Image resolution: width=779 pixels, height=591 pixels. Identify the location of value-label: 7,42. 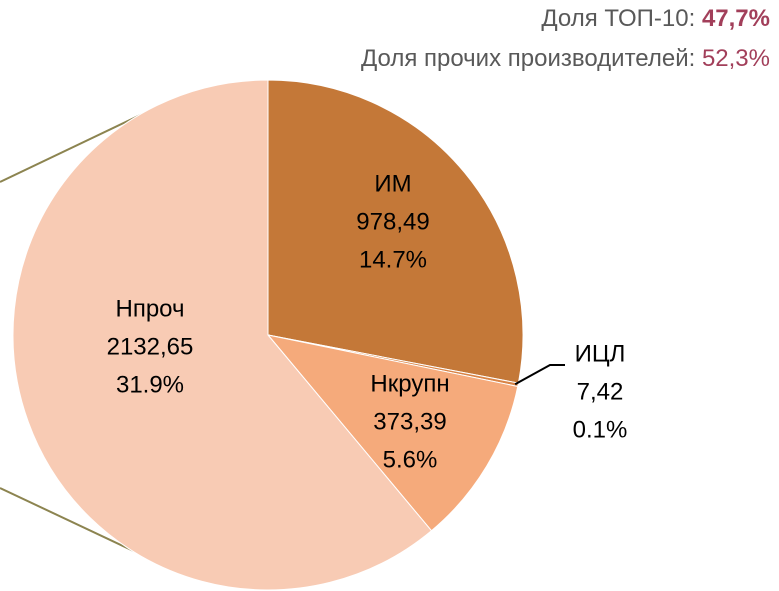
(600, 391).